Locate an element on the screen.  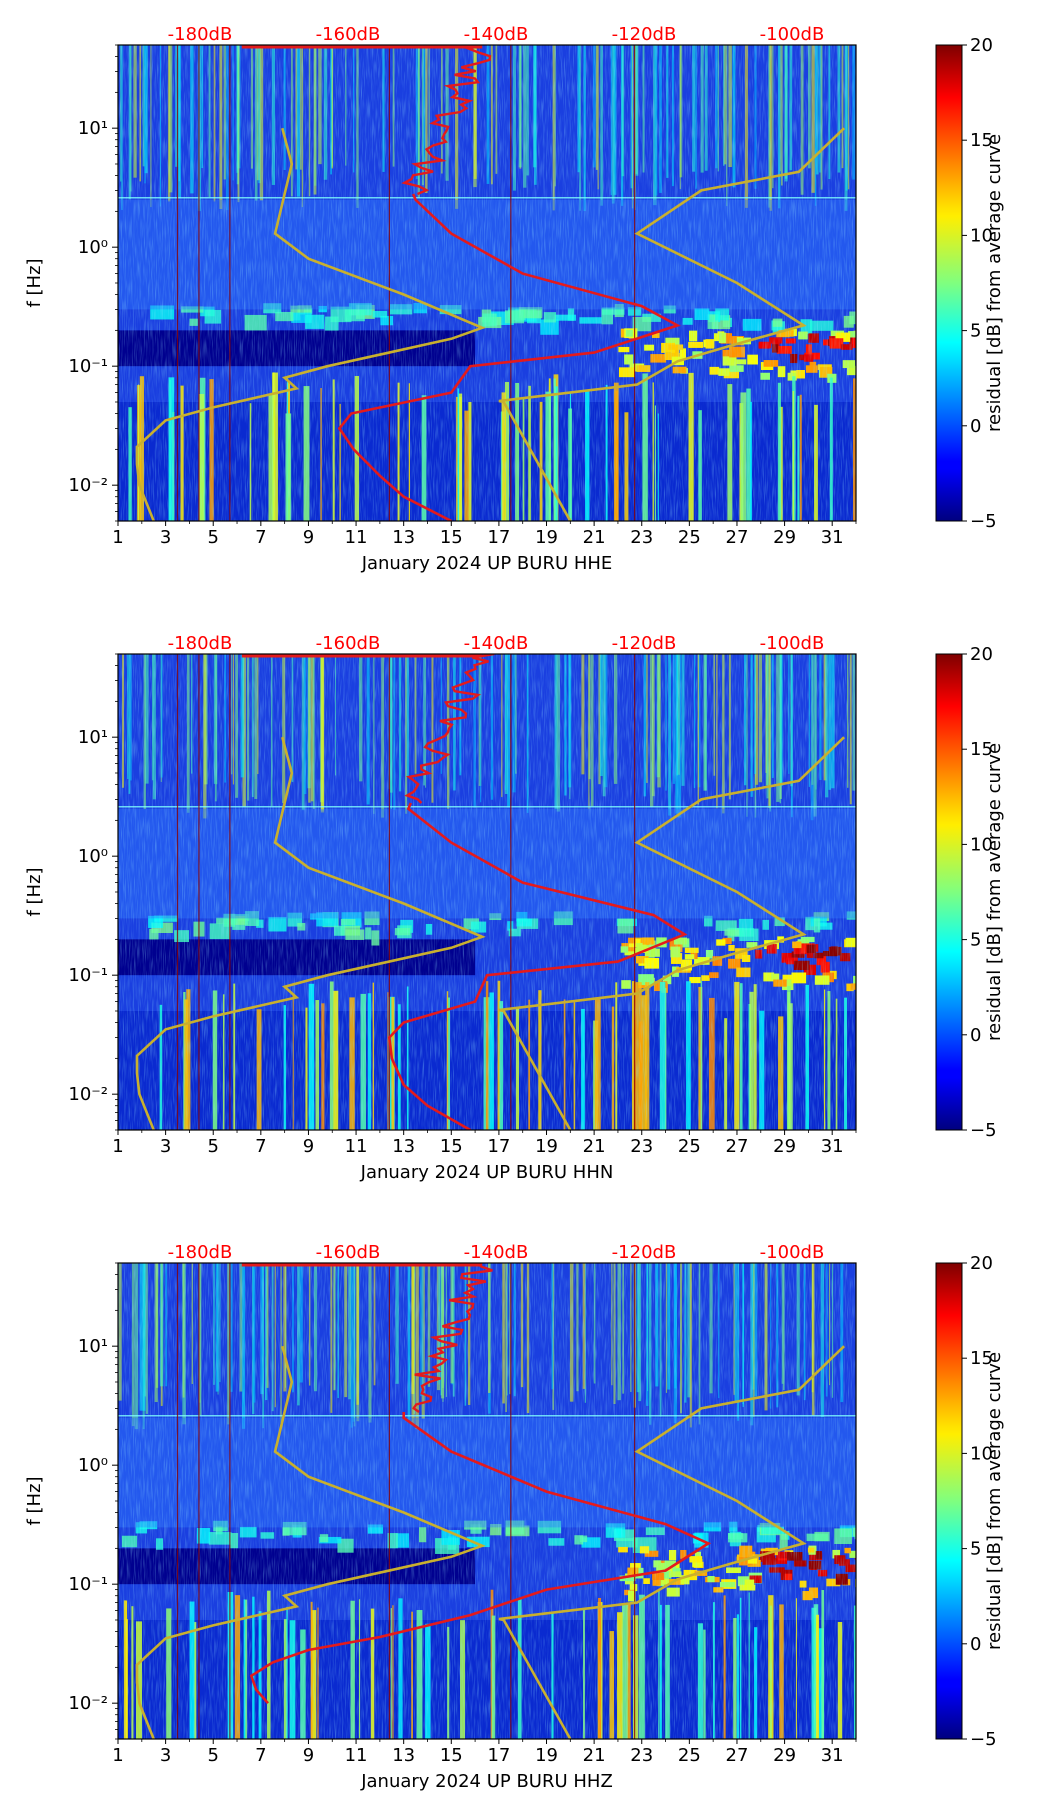
x-axis-label: January 2024 UP BURU HHN is located at coordinates (487, 1172).